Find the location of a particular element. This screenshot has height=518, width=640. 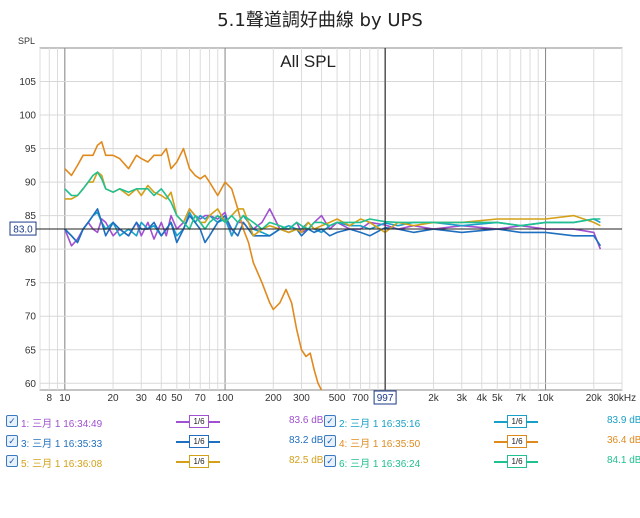

y-tick-label: 105 is located at coordinates (27, 82).